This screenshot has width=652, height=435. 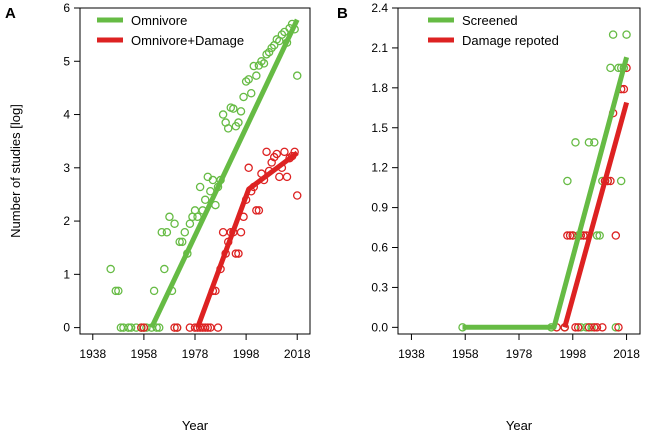 I want to click on y-axis-title: Number of studies [log], so click(x=15, y=171).